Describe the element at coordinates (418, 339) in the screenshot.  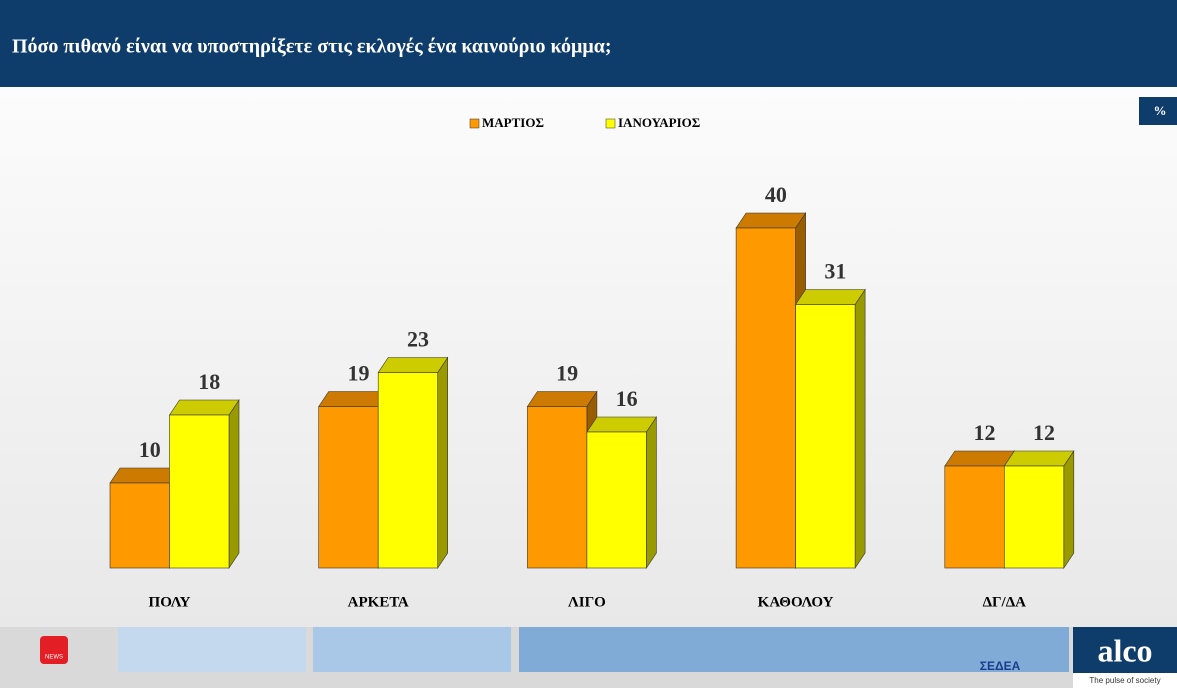
I see `data-label: 23` at that location.